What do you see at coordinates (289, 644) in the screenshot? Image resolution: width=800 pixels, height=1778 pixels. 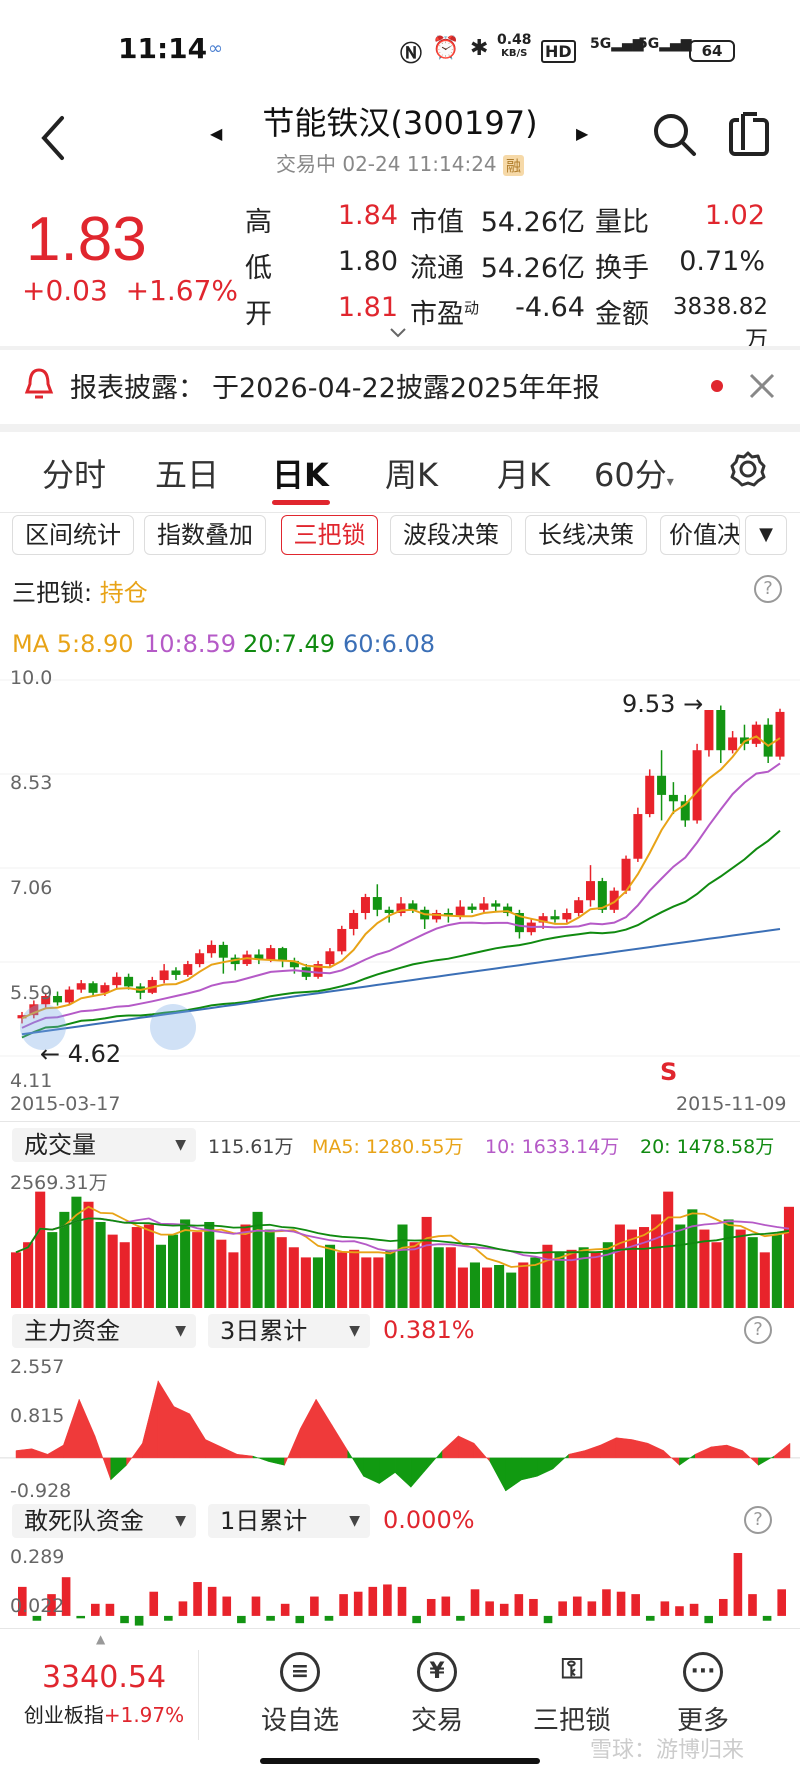 I see `ma20-legend: 20:7.49` at bounding box center [289, 644].